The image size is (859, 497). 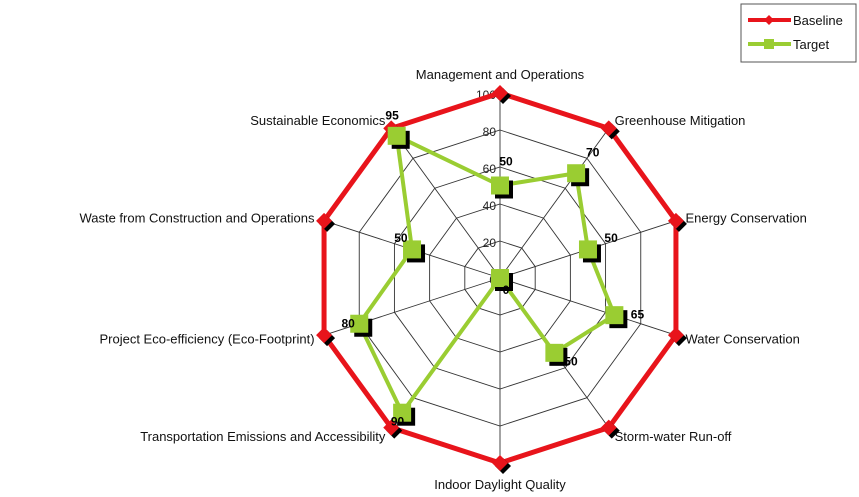 I want to click on target-point-storm-water-run-off, so click(x=554, y=352).